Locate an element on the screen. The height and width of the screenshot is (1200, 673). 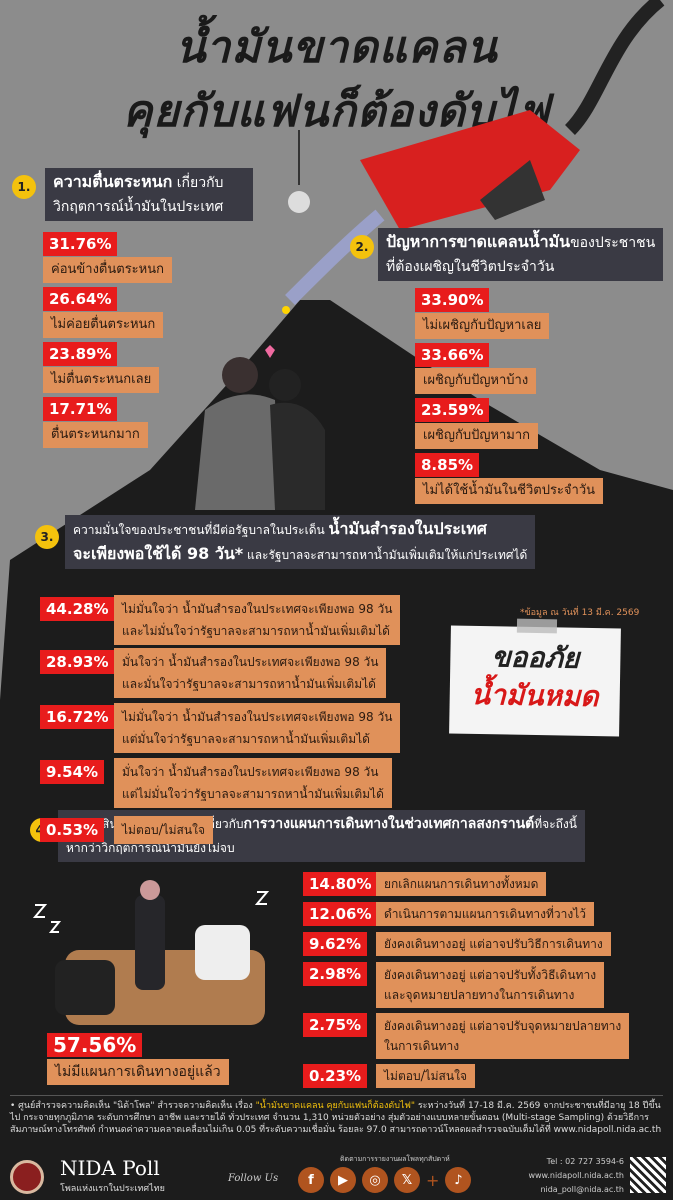
q1-label: ค่อนข้างตื่นตระหนก is located at coordinates (107, 270).